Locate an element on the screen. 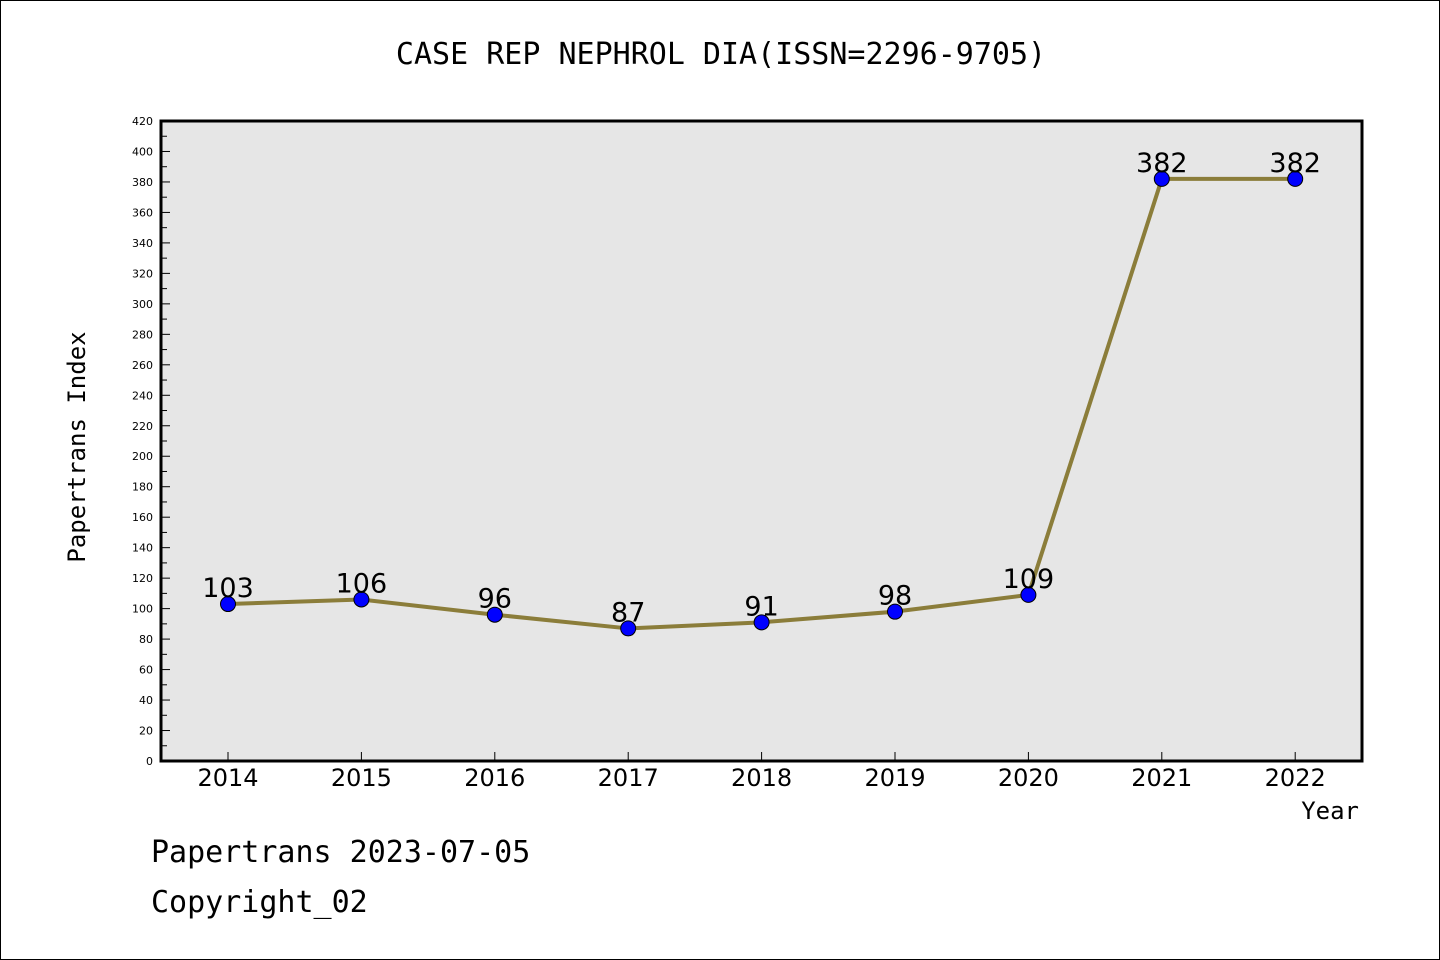  data-label: 109 is located at coordinates (1029, 579).